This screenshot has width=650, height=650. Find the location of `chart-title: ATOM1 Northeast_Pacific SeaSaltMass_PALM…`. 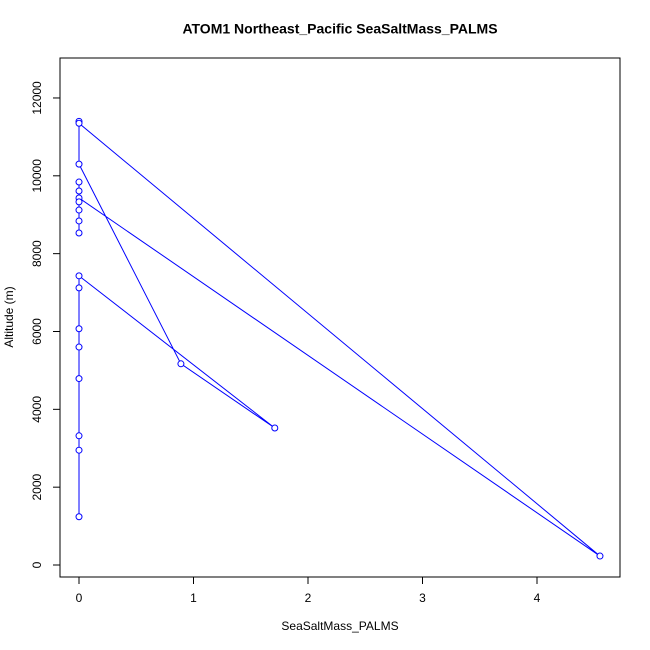

chart-title: ATOM1 Northeast_Pacific SeaSaltMass_PALM… is located at coordinates (339, 29).